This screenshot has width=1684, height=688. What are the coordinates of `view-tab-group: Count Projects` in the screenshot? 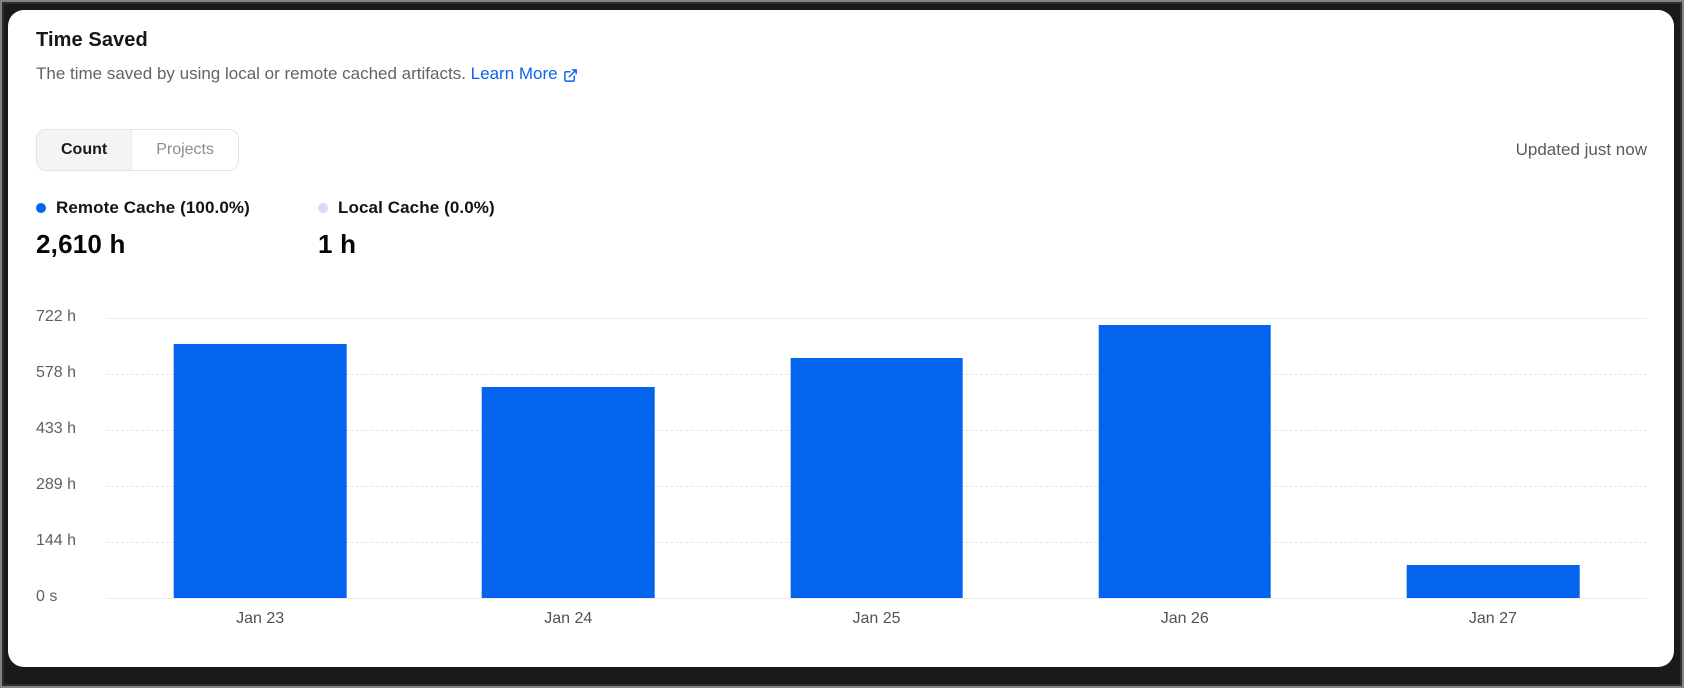 It's located at (137, 150).